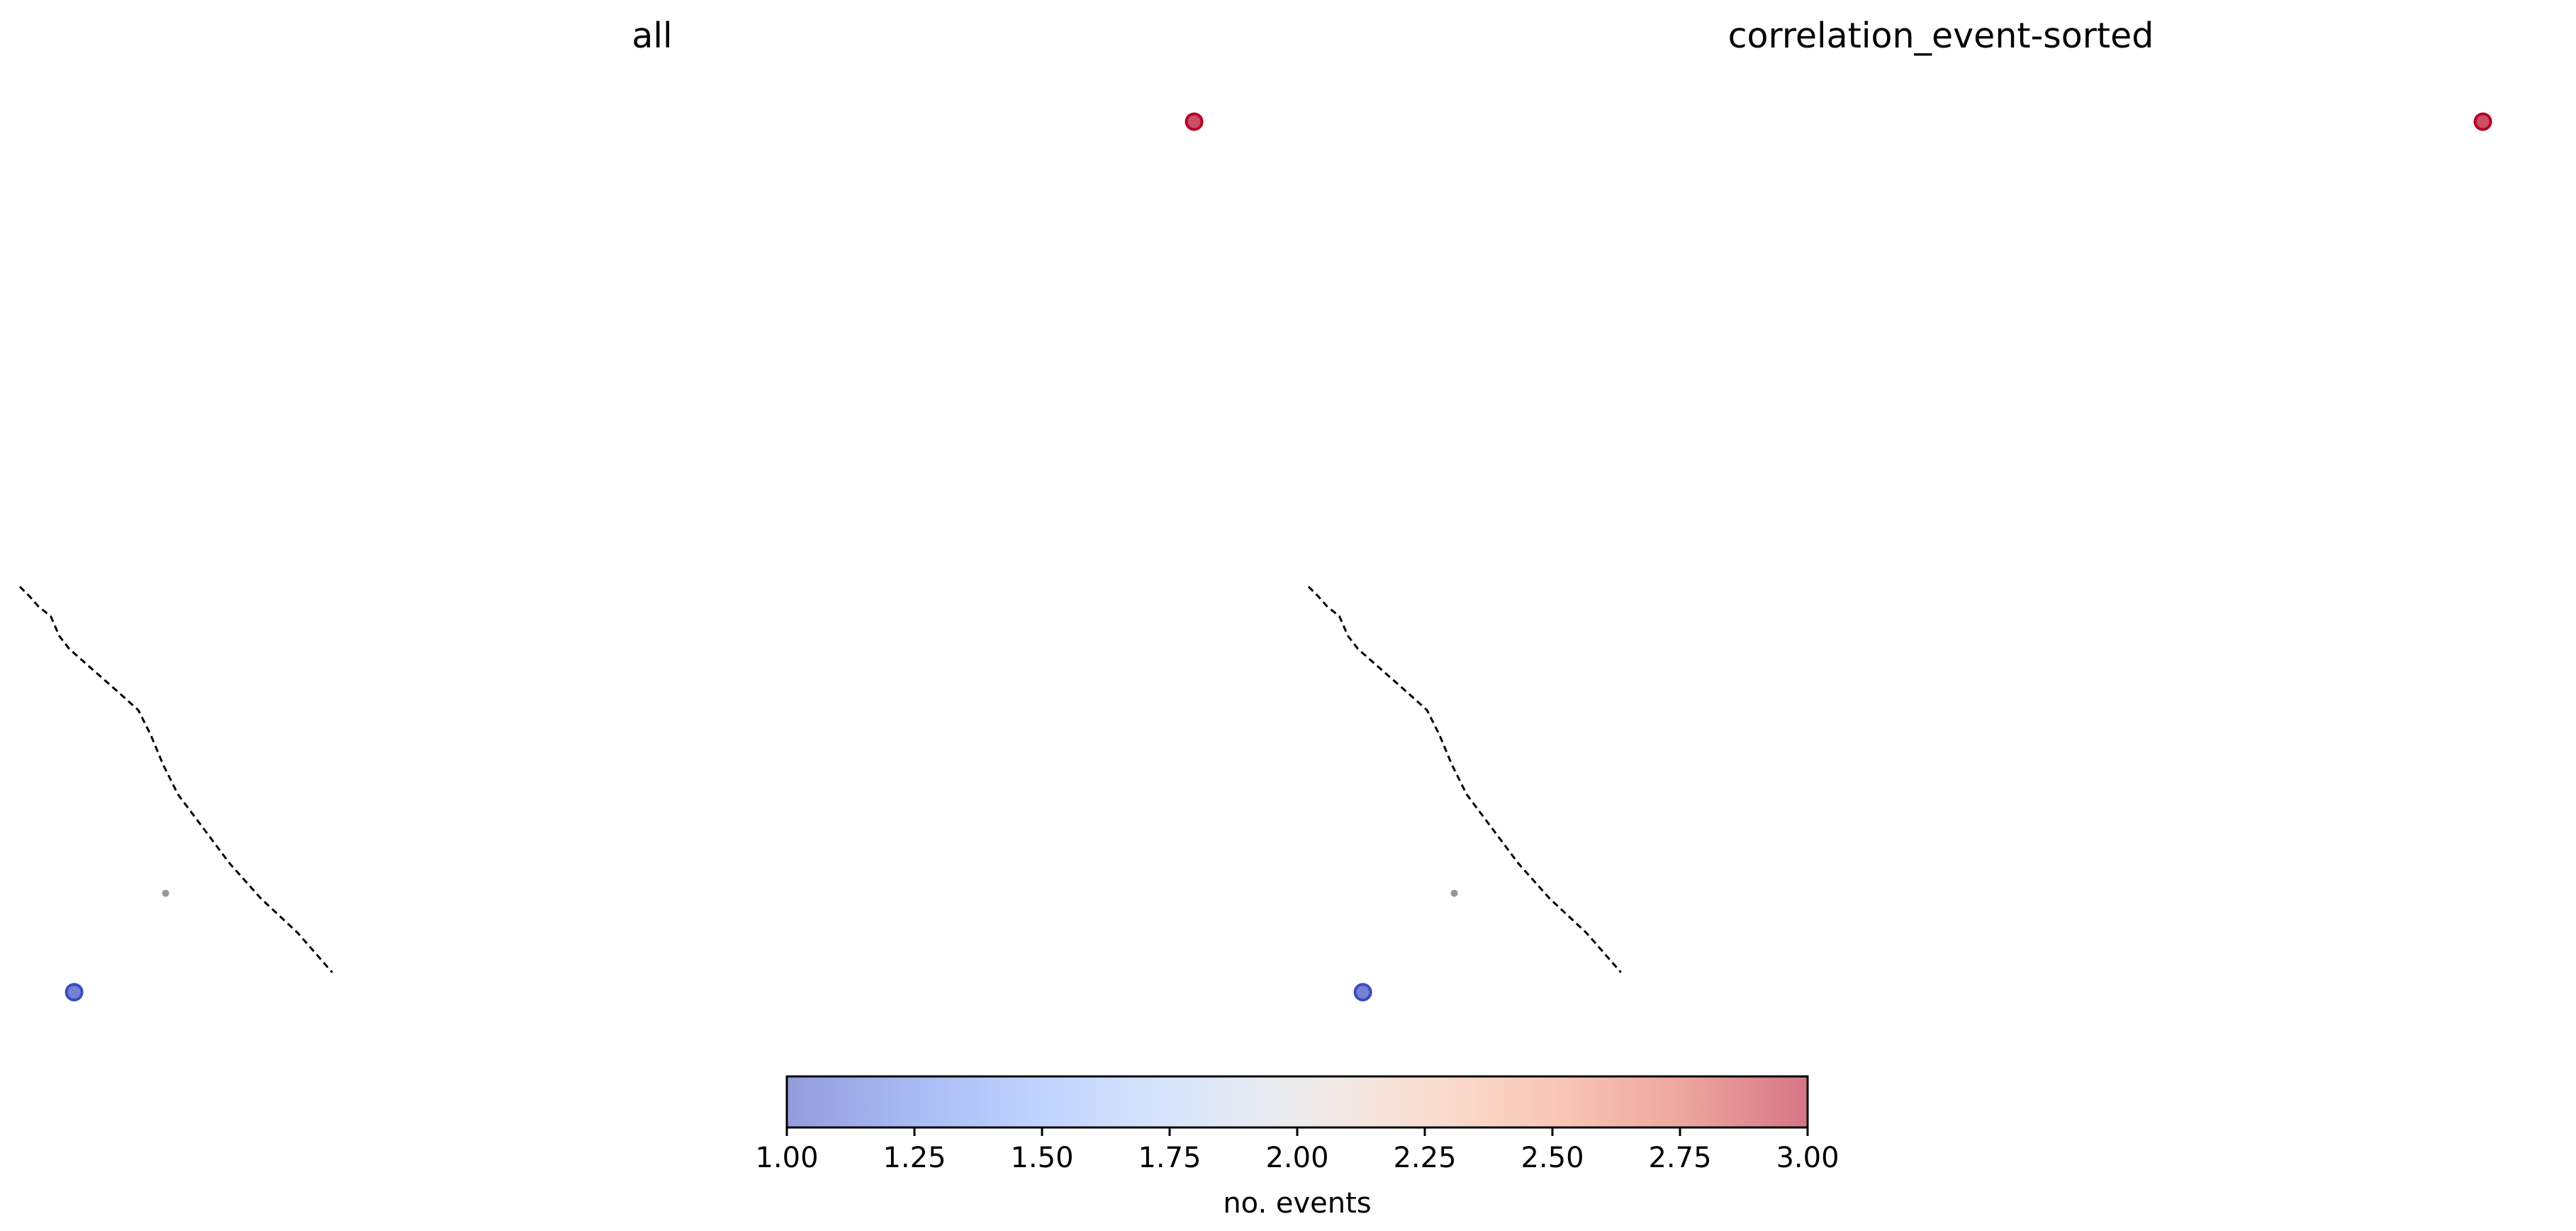 The image size is (2576, 1231). I want to click on colorbar-tick-label: 1.50, so click(1041, 1158).